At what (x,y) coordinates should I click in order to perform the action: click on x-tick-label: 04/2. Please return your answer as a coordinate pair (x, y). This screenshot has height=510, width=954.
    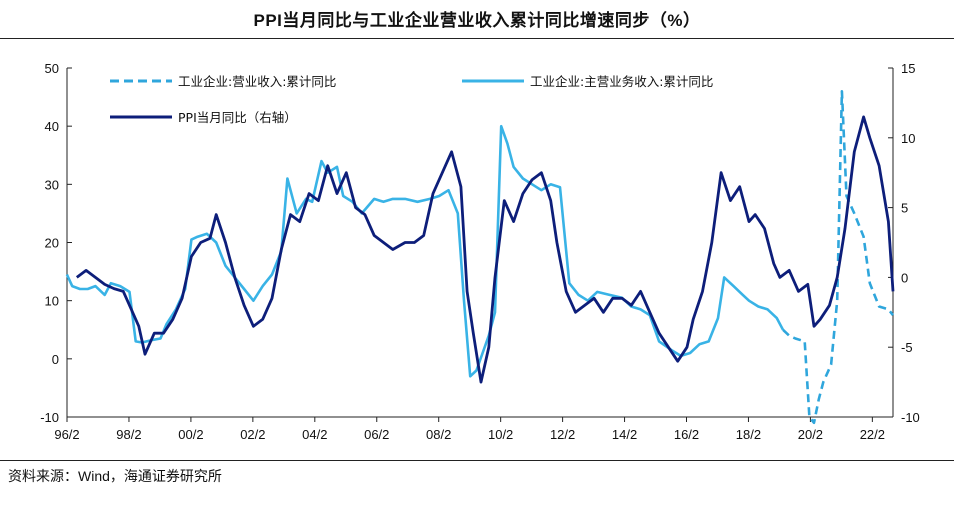
    Looking at the image, I should click on (314, 434).